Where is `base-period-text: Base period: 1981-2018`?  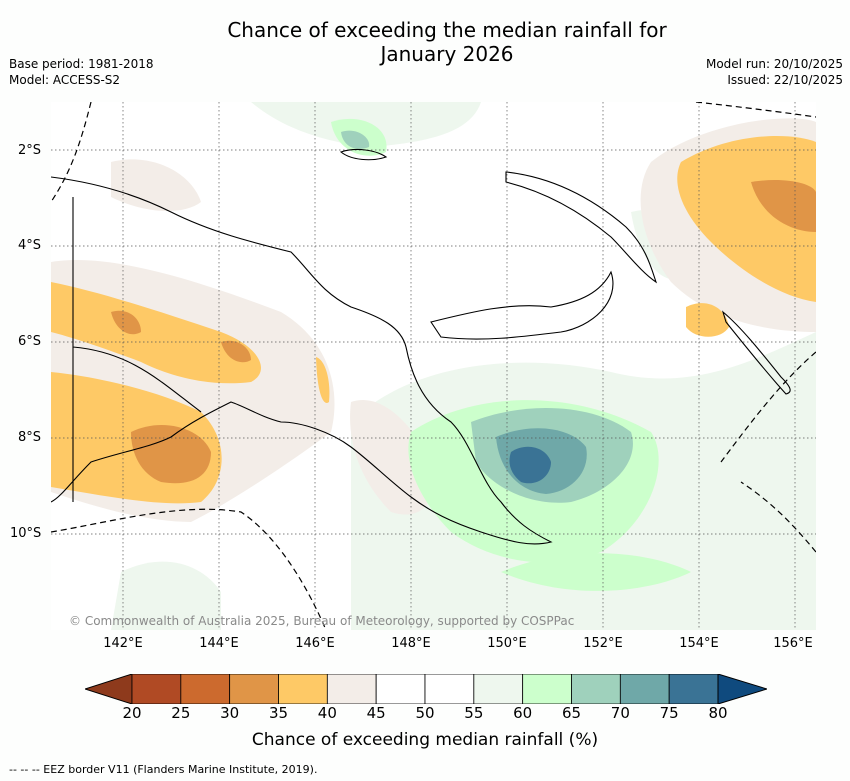 base-period-text: Base period: 1981-2018 is located at coordinates (81, 64).